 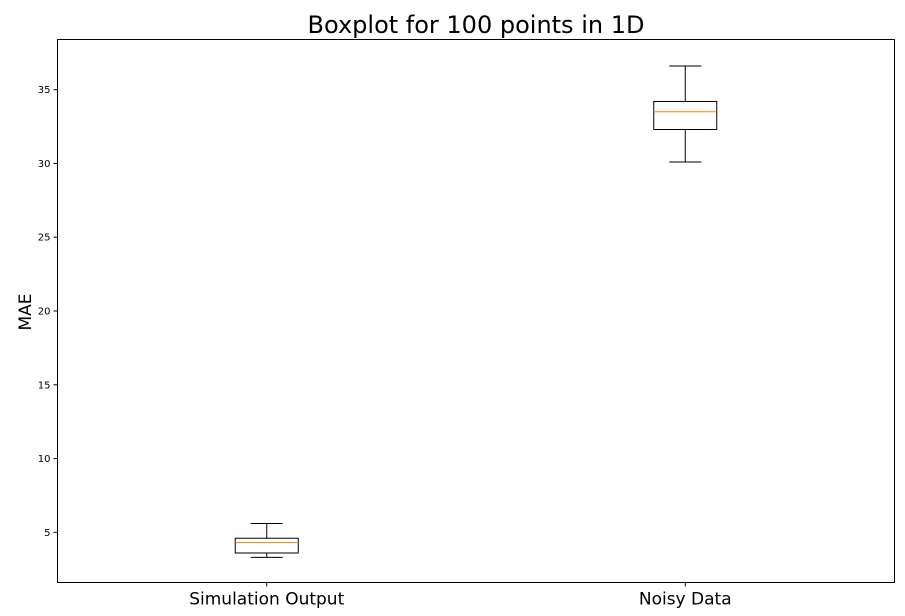 What do you see at coordinates (44, 312) in the screenshot?
I see `y-tick-label: 20` at bounding box center [44, 312].